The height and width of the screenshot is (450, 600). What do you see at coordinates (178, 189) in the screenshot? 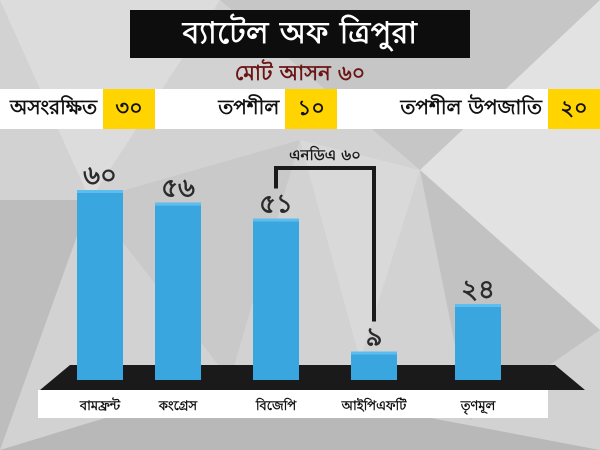
I see `value-label-1: ৫৬` at bounding box center [178, 189].